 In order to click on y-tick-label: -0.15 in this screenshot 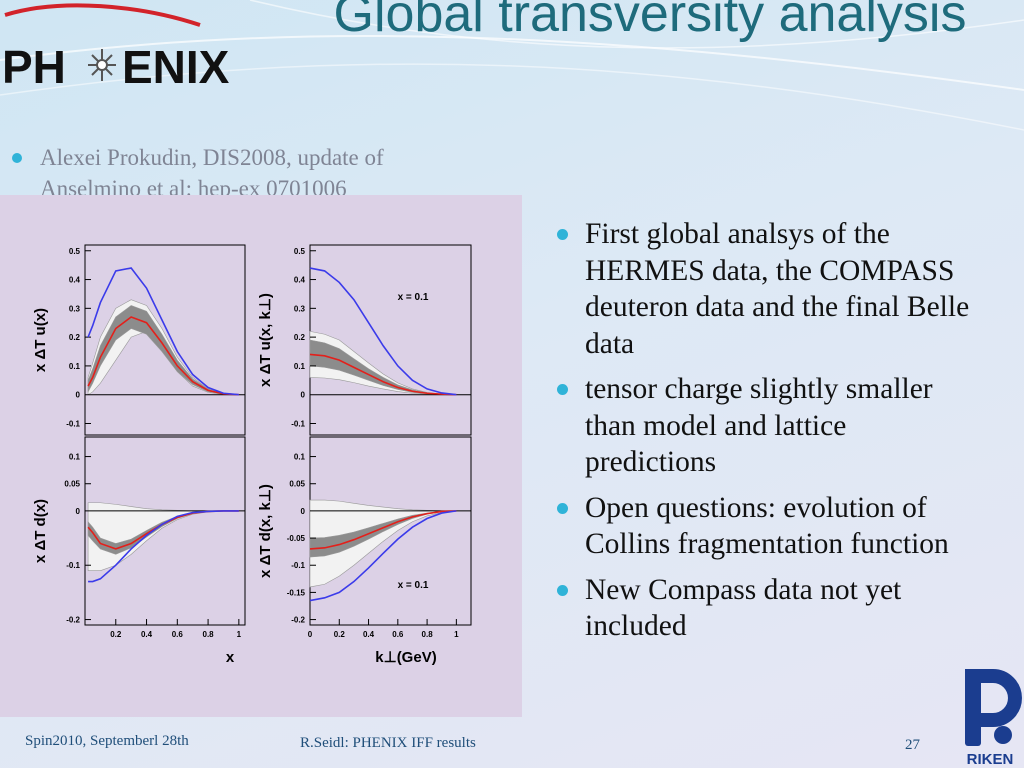, I will do `click(296, 592)`.